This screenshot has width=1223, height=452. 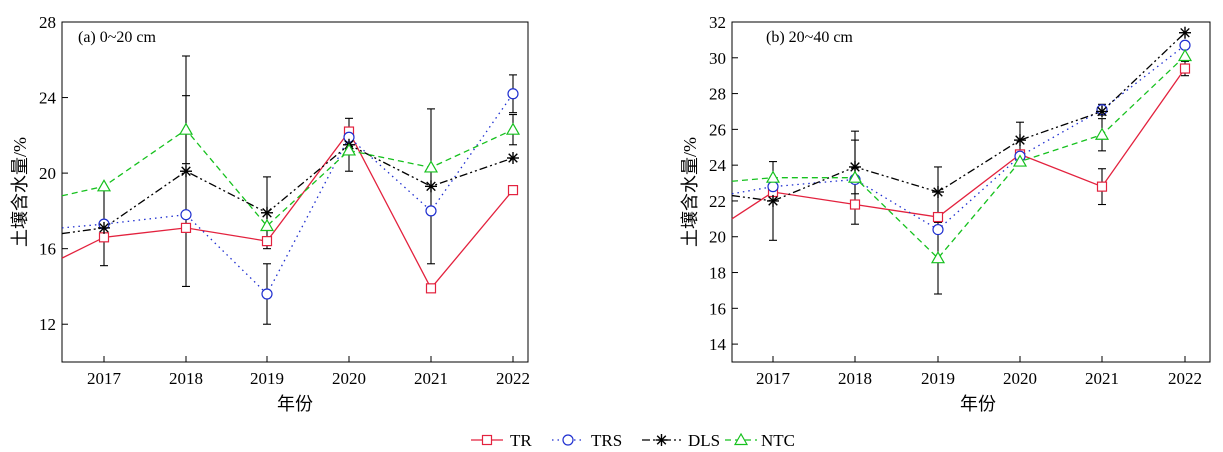 I want to click on legend-label-tr: TR, so click(x=521, y=440).